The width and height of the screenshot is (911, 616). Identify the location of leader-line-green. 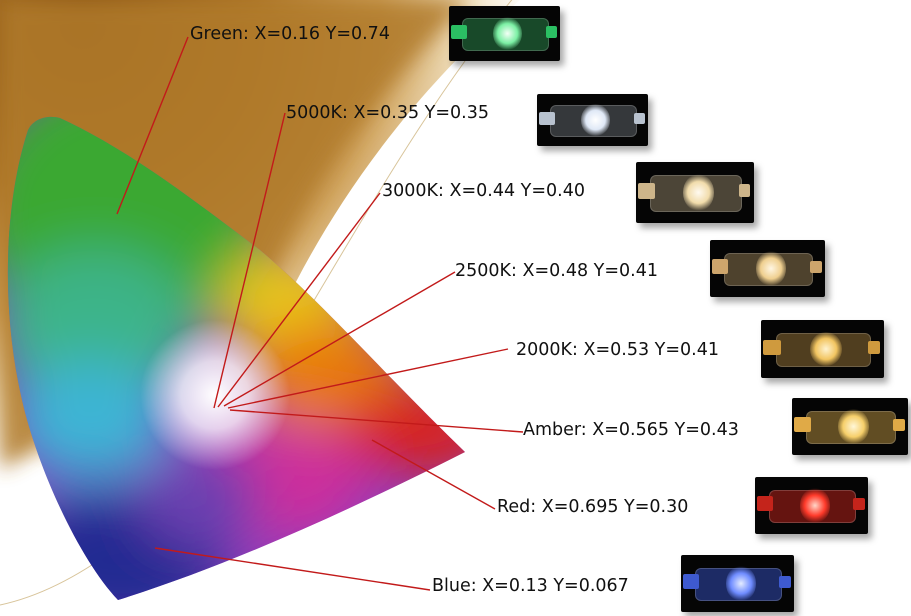
(152, 125).